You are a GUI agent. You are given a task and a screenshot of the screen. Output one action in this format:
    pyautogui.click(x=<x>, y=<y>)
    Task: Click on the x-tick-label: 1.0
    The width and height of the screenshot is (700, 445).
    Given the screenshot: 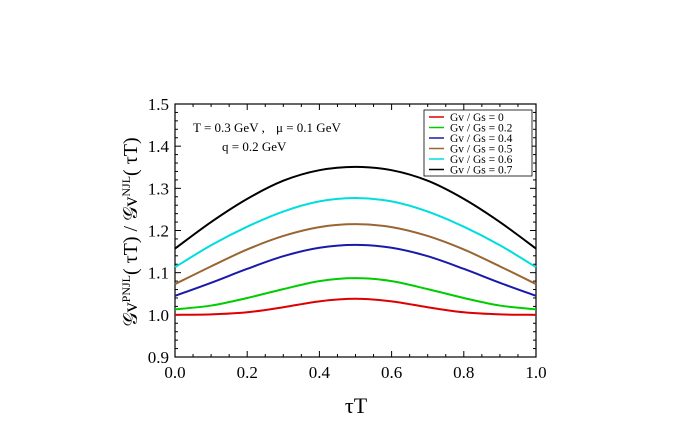 What is the action you would take?
    pyautogui.click(x=535, y=372)
    